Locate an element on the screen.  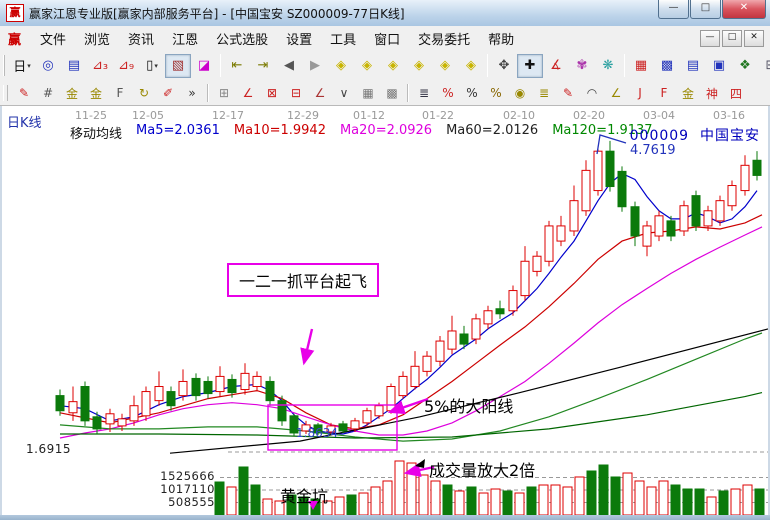
wave-arc-icon: ◠ is located at coordinates (592, 93).